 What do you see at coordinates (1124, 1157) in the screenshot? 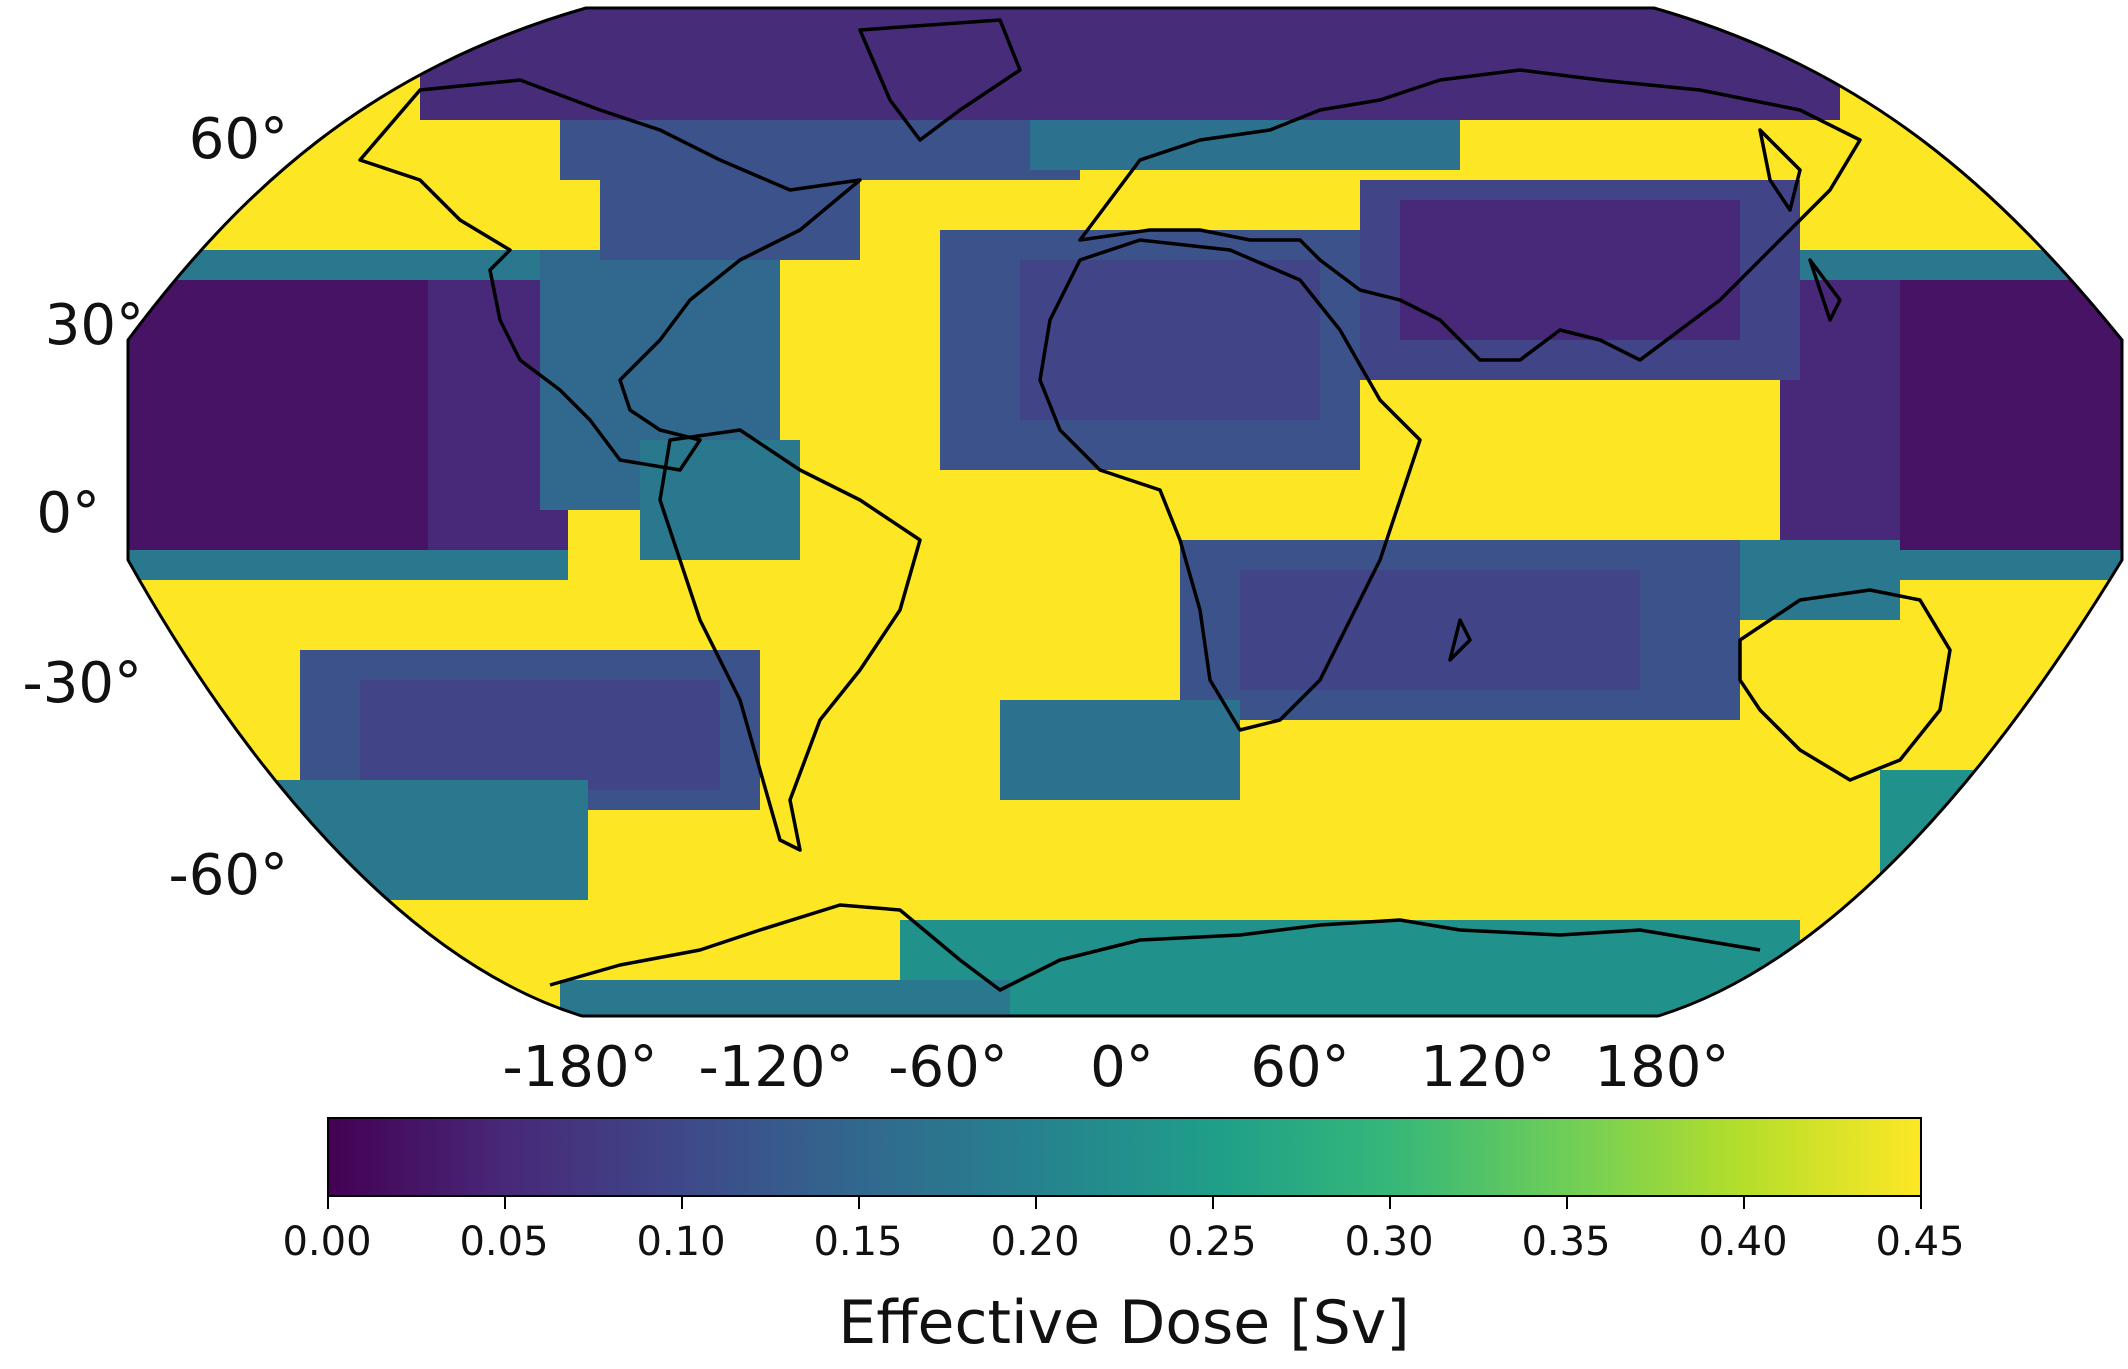
I see `colorbar` at bounding box center [1124, 1157].